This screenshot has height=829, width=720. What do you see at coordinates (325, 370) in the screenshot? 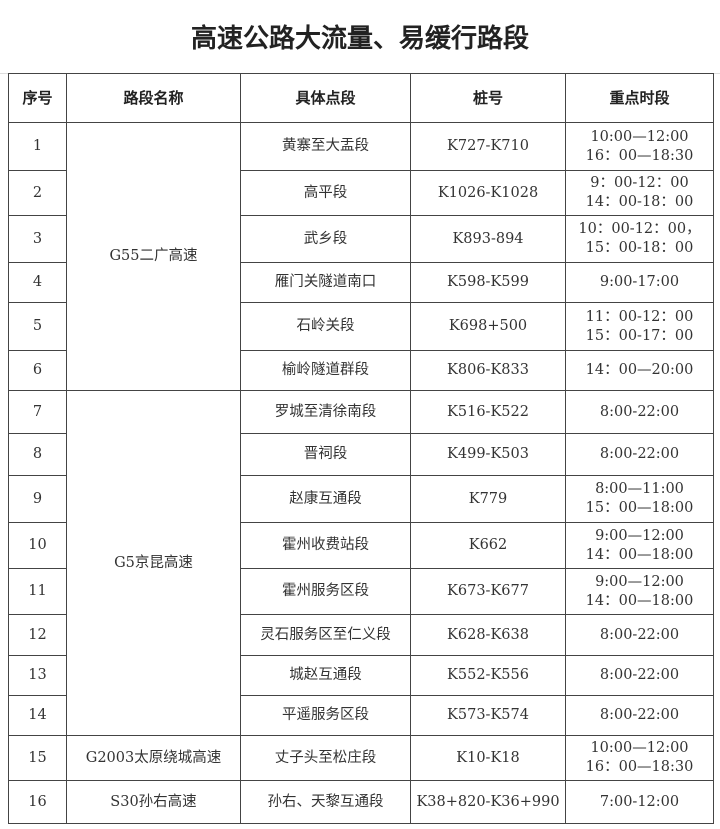
I see `point-section: 榆岭隧道群段` at bounding box center [325, 370].